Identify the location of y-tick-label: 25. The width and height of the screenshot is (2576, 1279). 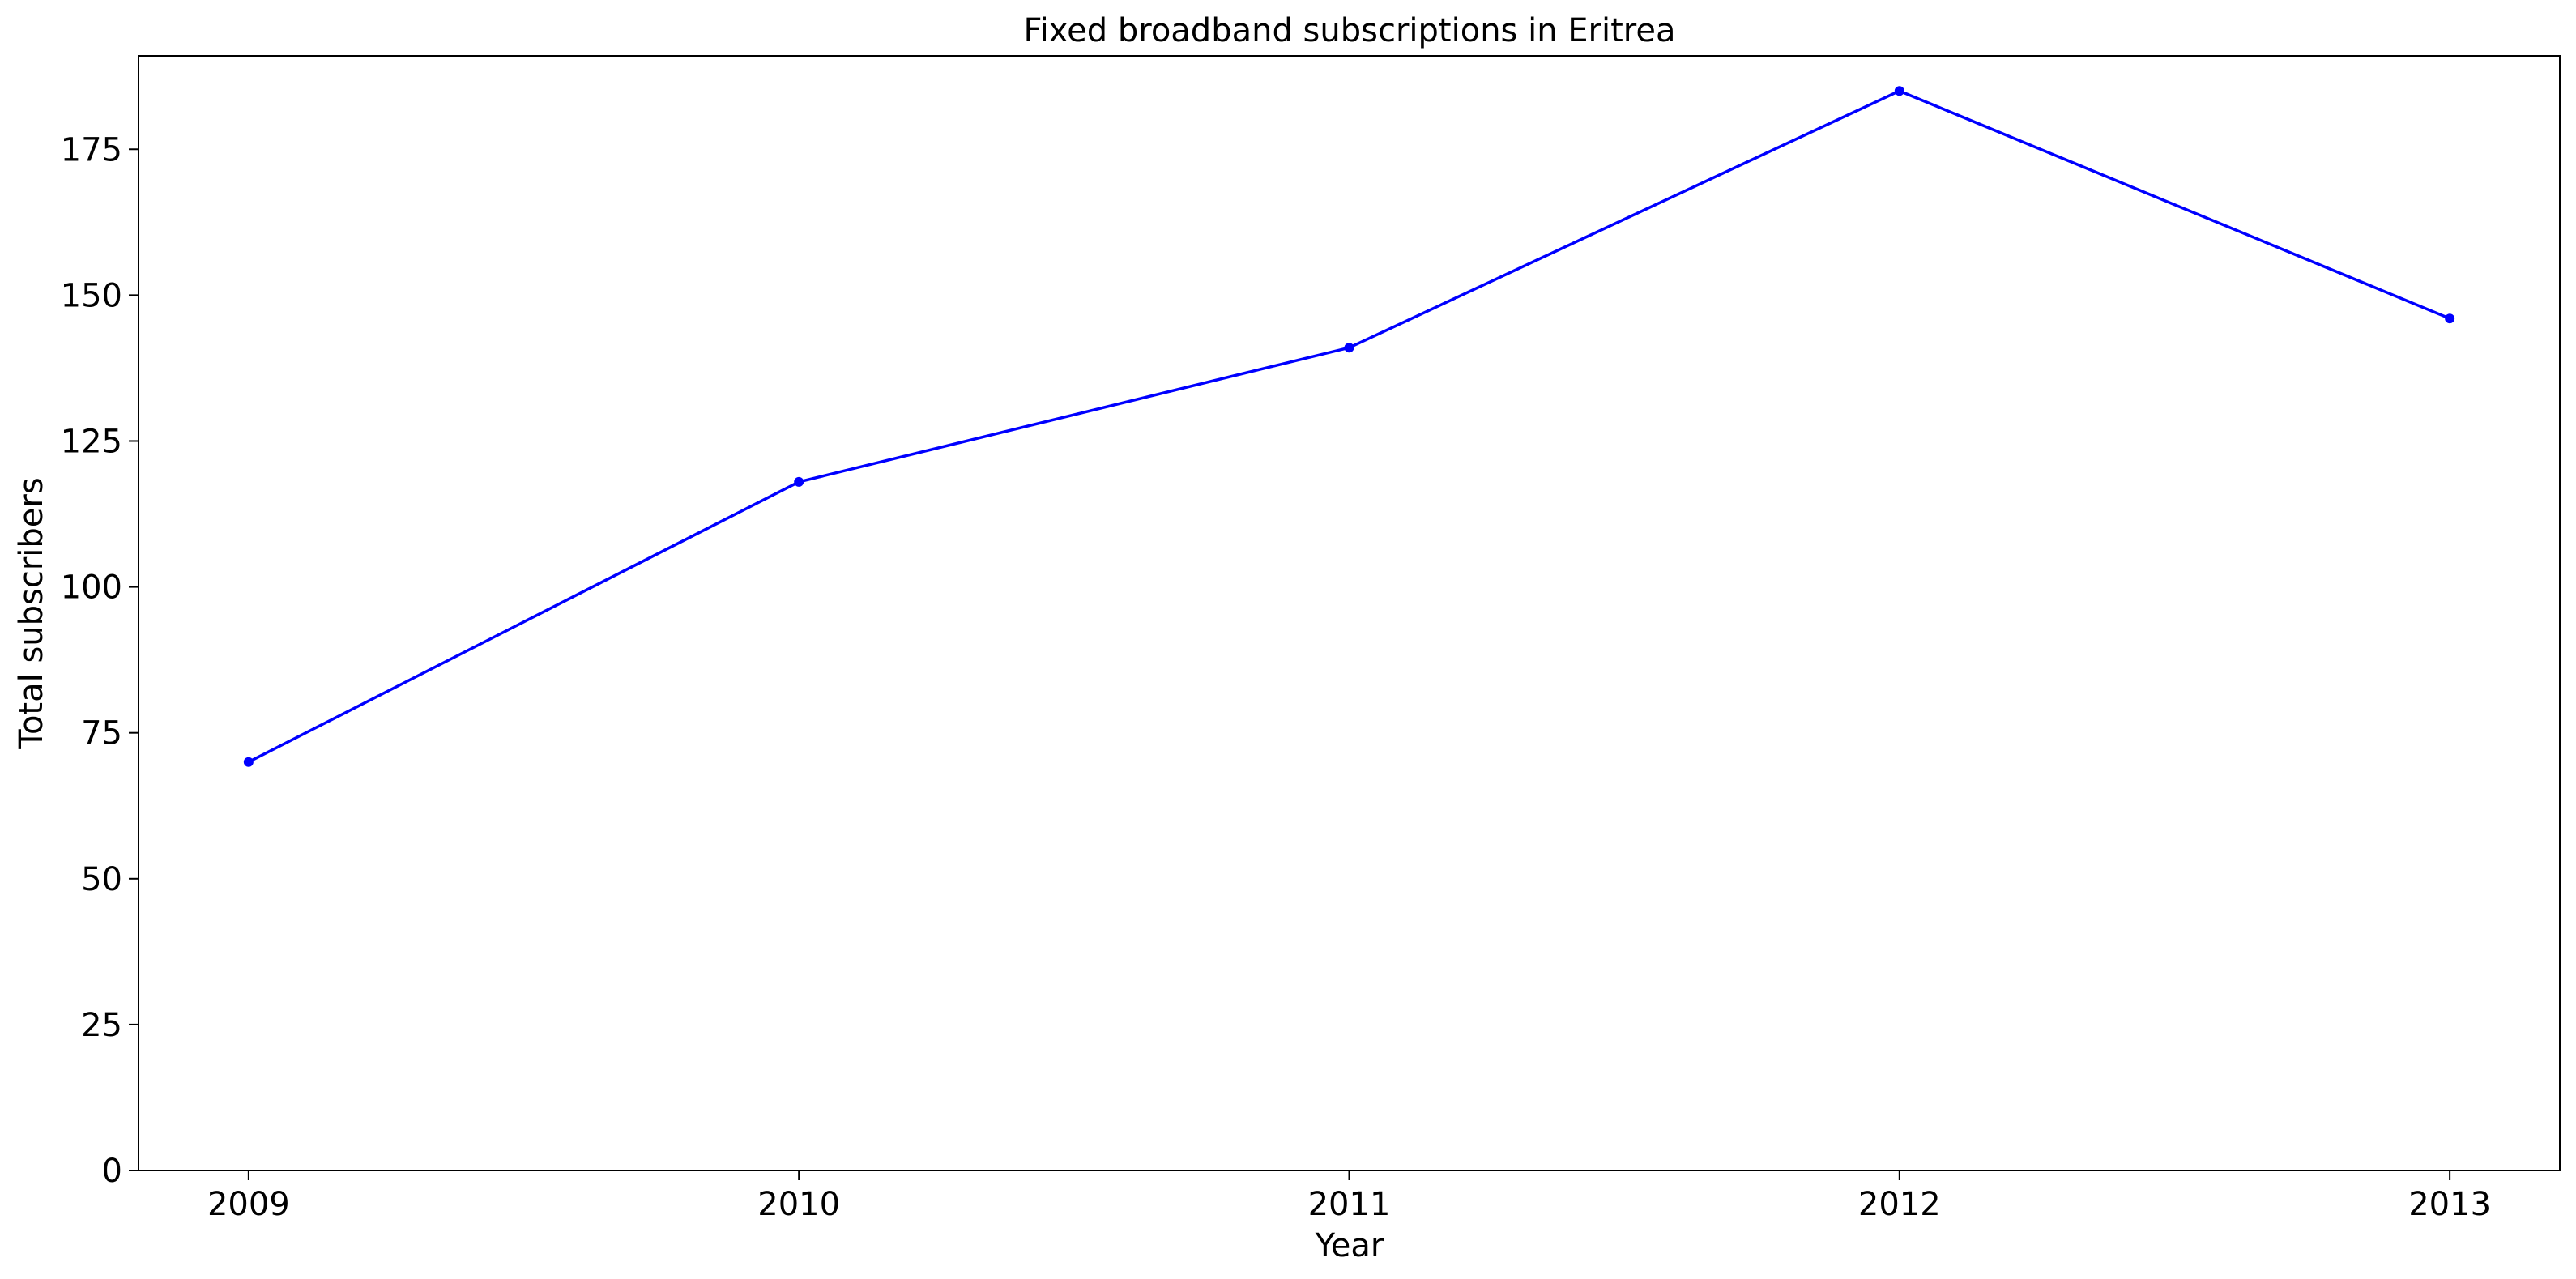
(102, 1025).